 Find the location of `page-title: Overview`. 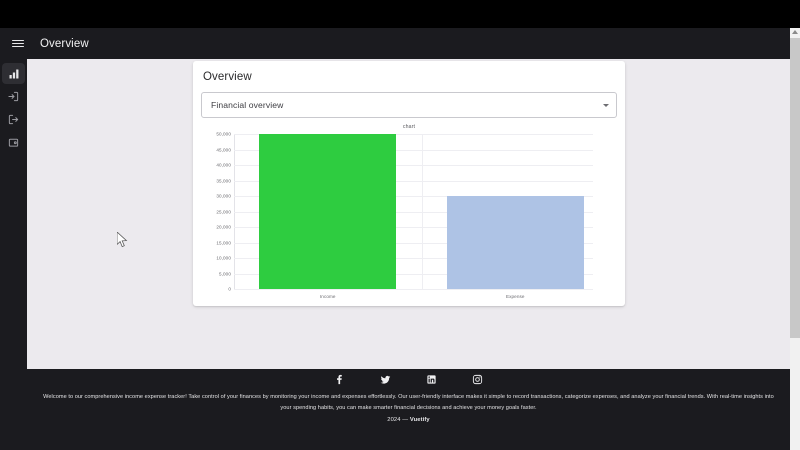

page-title: Overview is located at coordinates (64, 43).